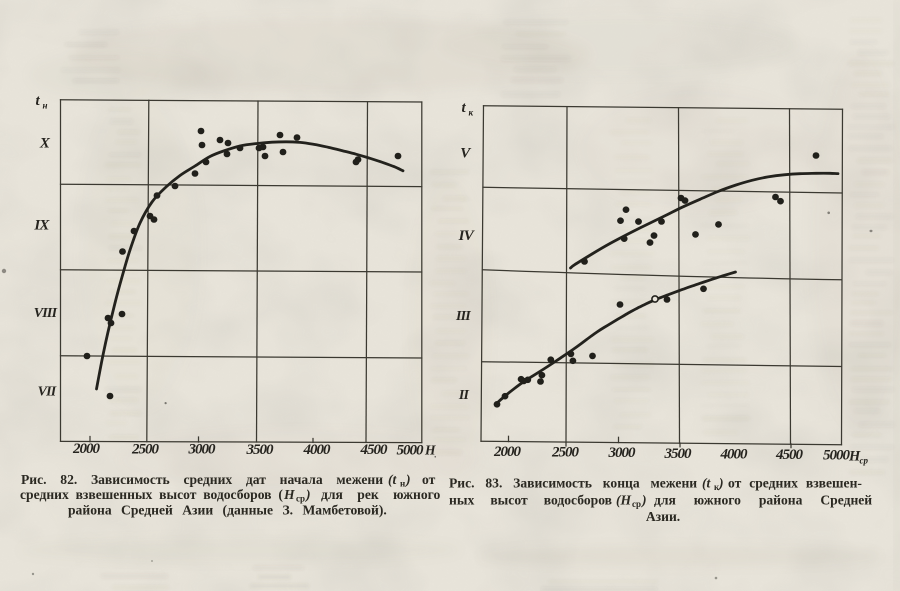 The width and height of the screenshot is (900, 591). What do you see at coordinates (763, 500) in the screenshot?
I see `svg-text: для южного района Средней` at bounding box center [763, 500].